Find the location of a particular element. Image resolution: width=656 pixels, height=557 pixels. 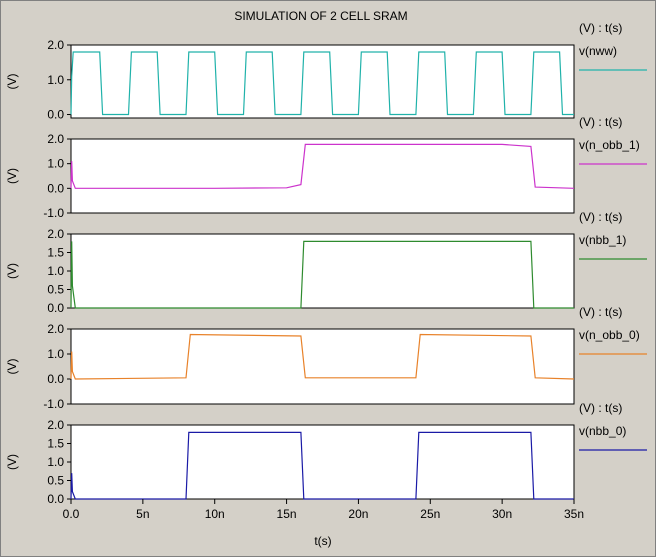

legend-label-nww: v(nww) is located at coordinates (598, 51).